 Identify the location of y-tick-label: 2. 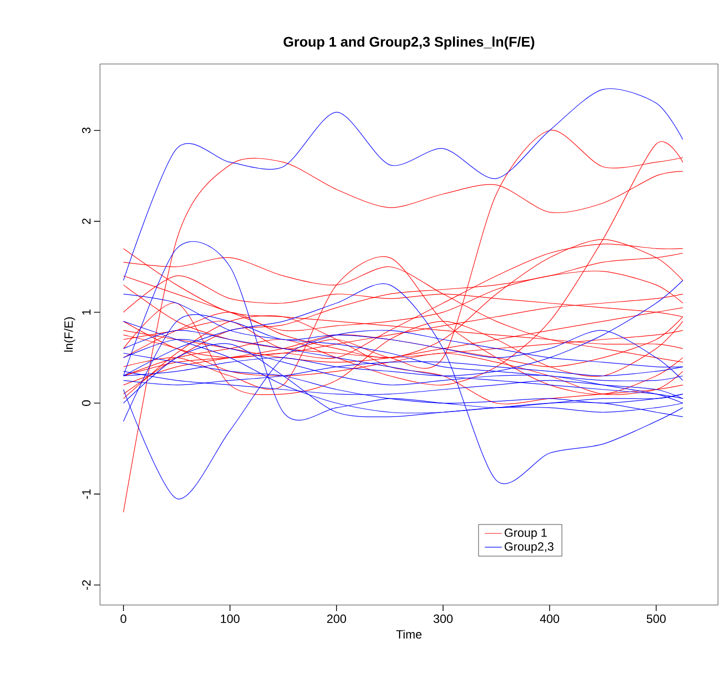
(86, 221).